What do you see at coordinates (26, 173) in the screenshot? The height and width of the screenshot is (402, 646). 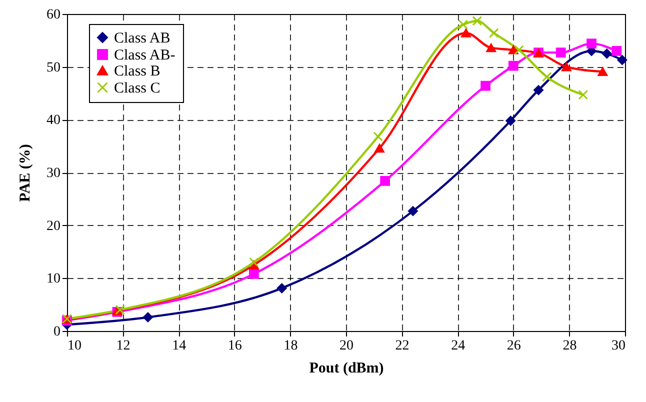 I see `y-axis-title: PAE (%)` at bounding box center [26, 173].